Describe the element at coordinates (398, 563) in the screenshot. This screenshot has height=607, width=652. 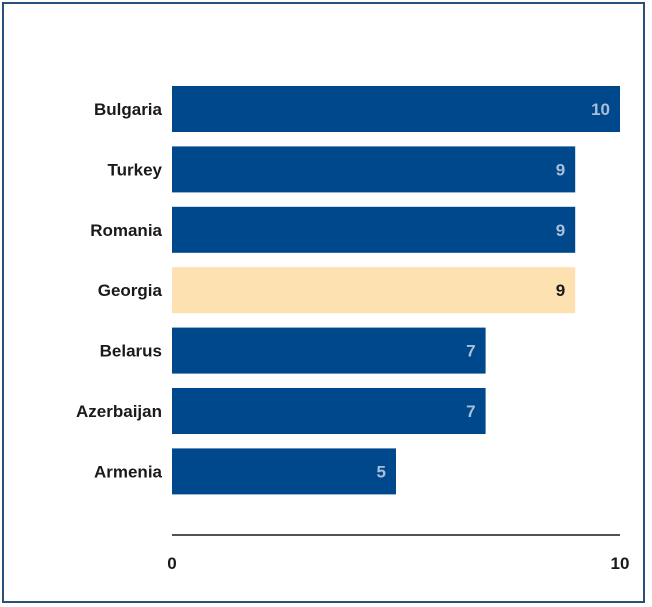
I see `x-axis-ticks-layer: 0 10` at that location.